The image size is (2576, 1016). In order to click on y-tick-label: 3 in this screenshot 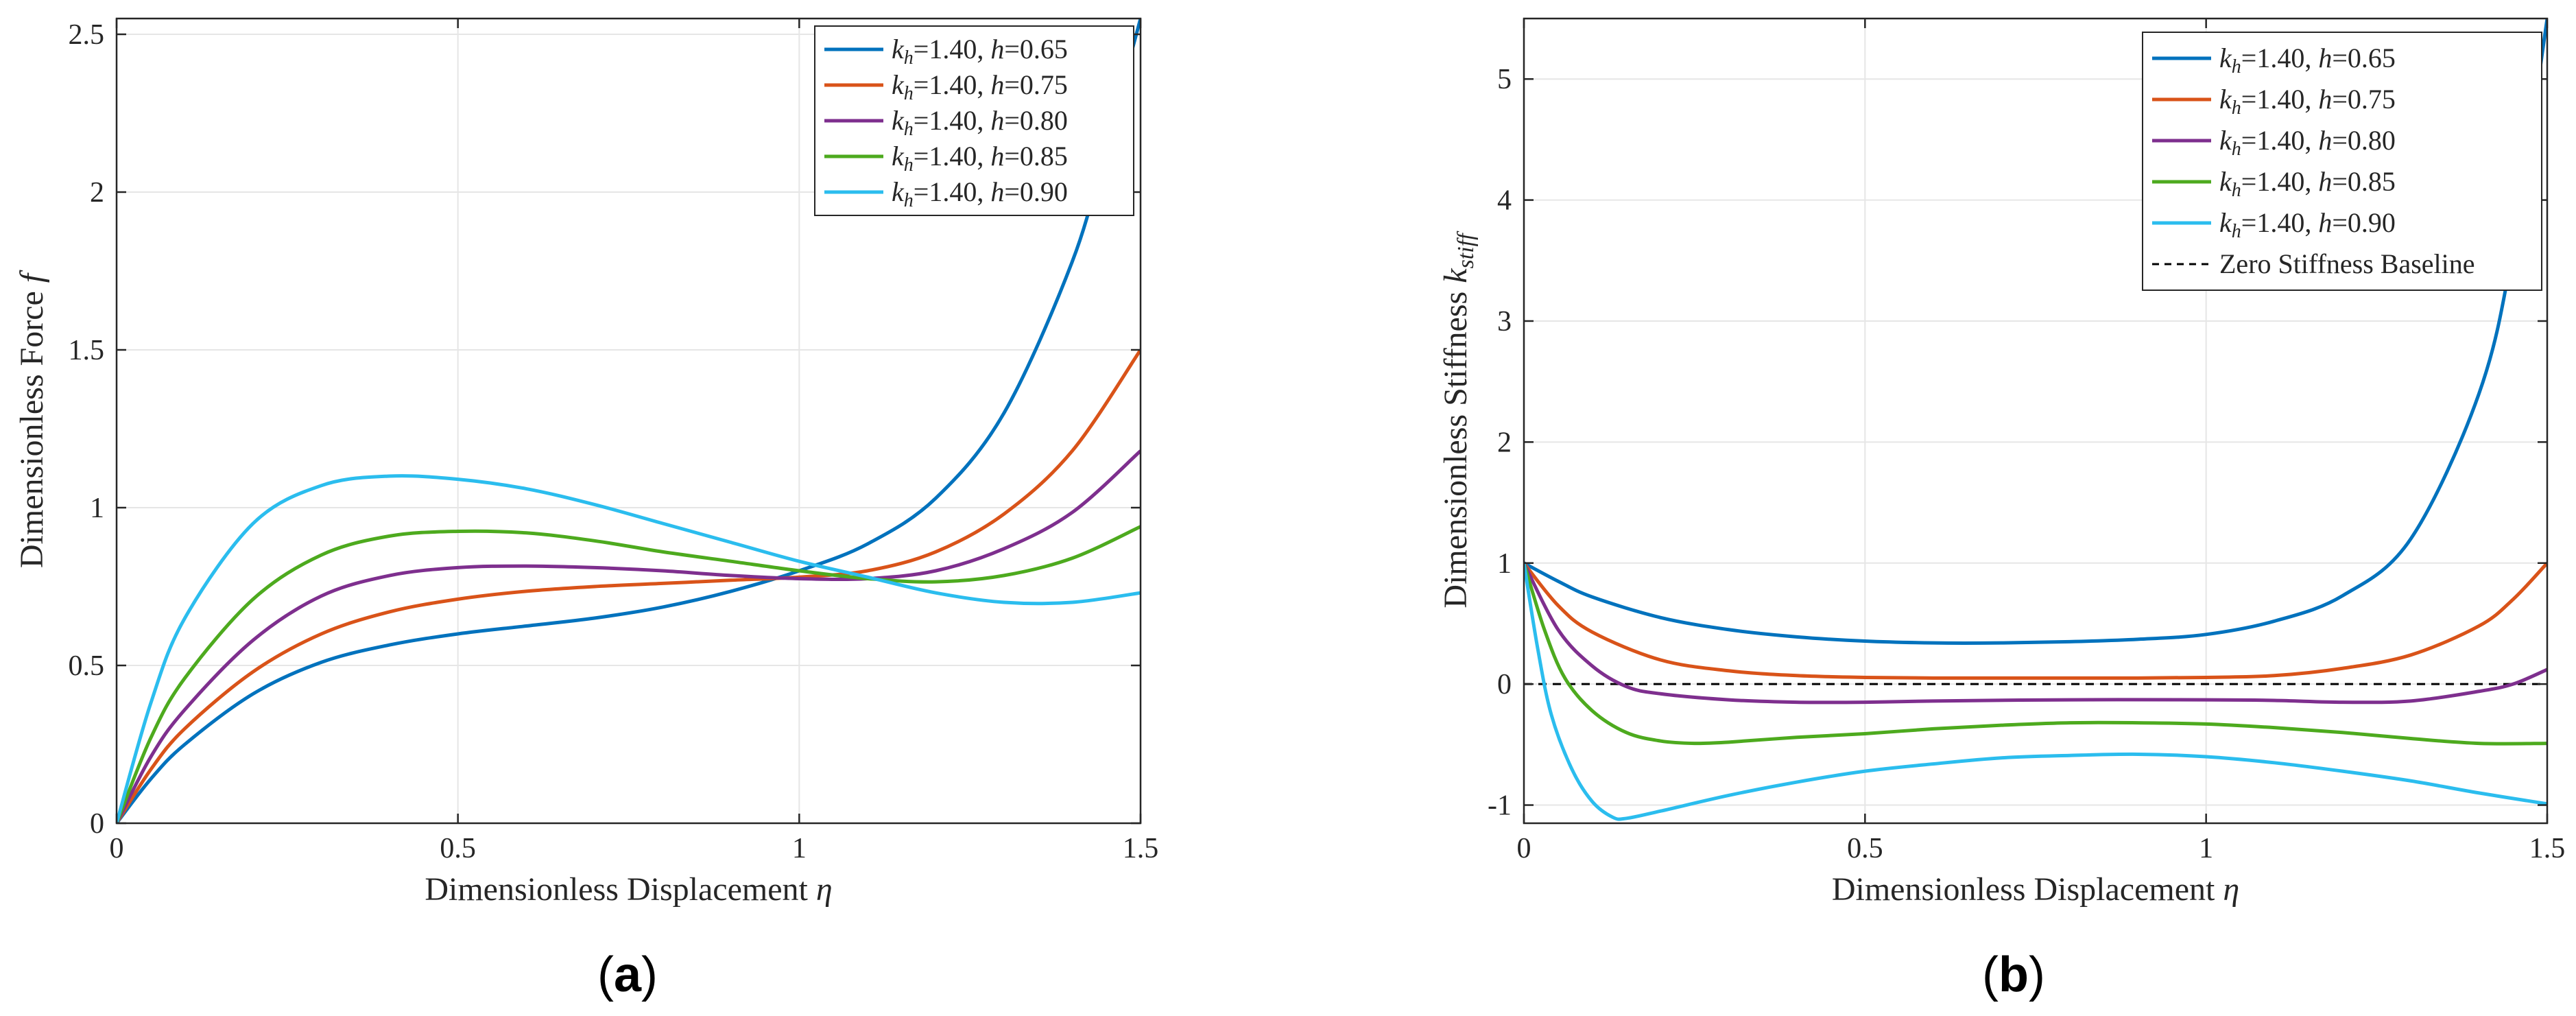, I will do `click(1504, 322)`.